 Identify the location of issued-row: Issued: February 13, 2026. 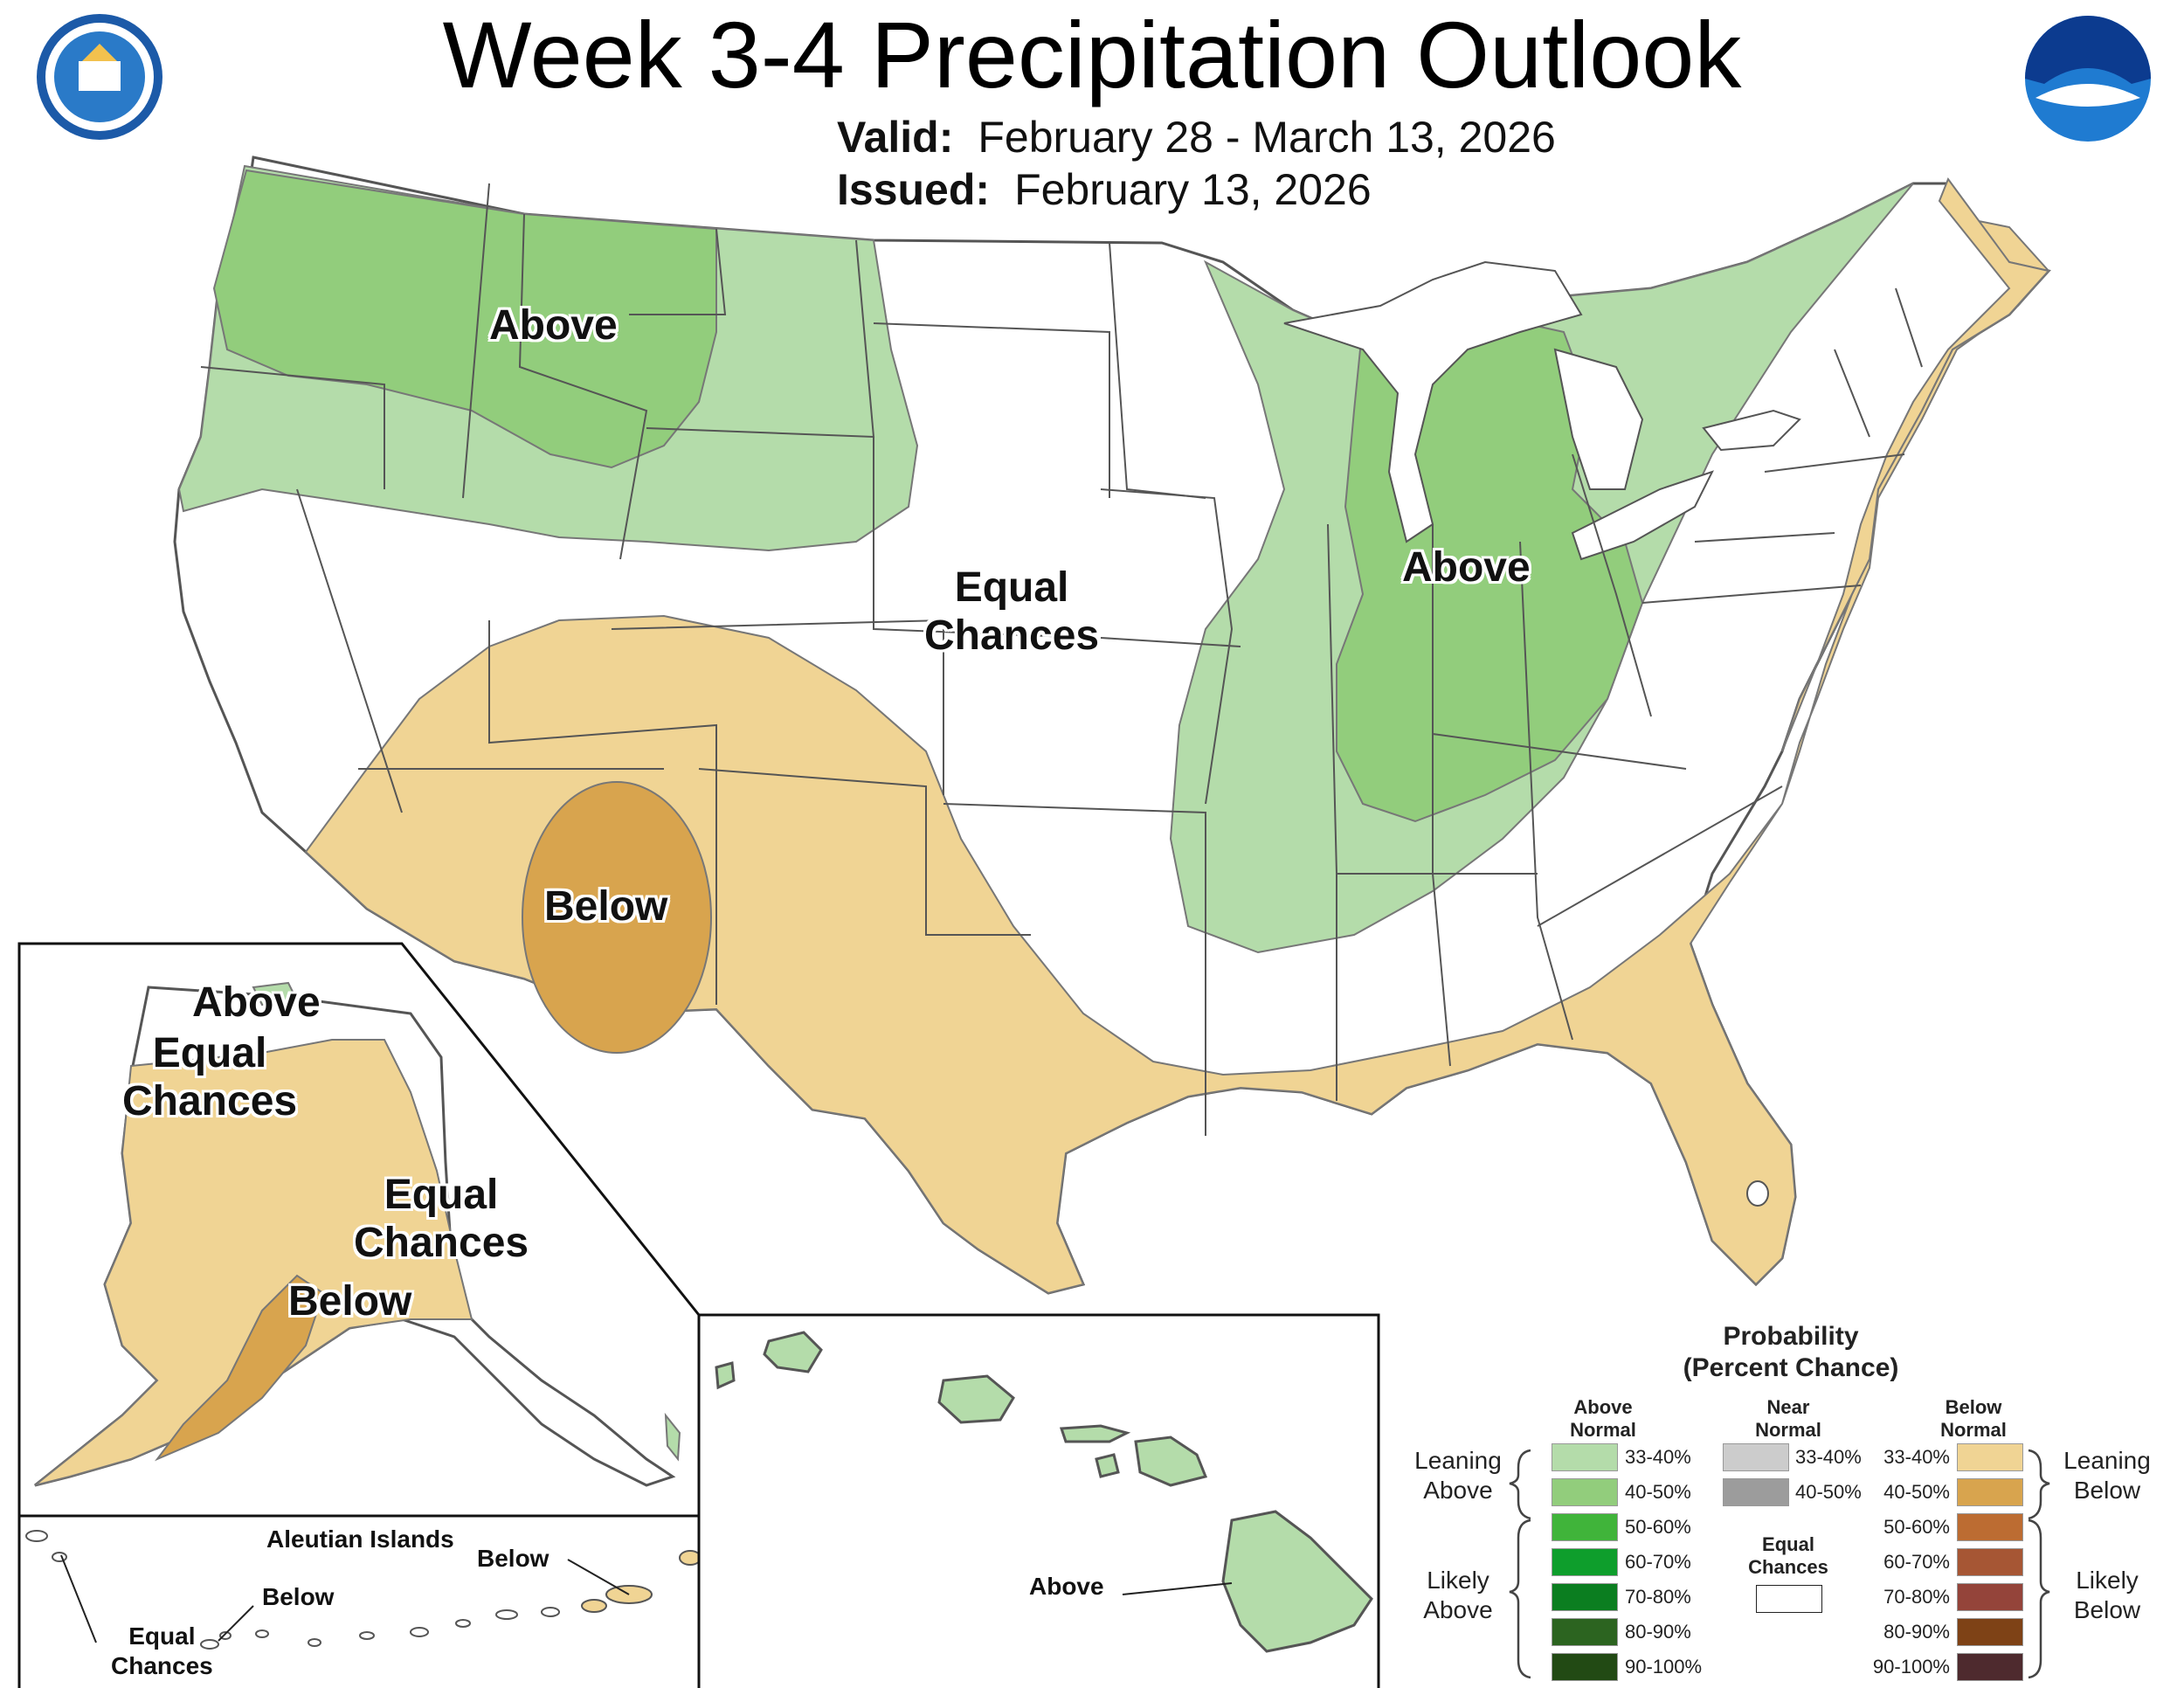
(1104, 189).